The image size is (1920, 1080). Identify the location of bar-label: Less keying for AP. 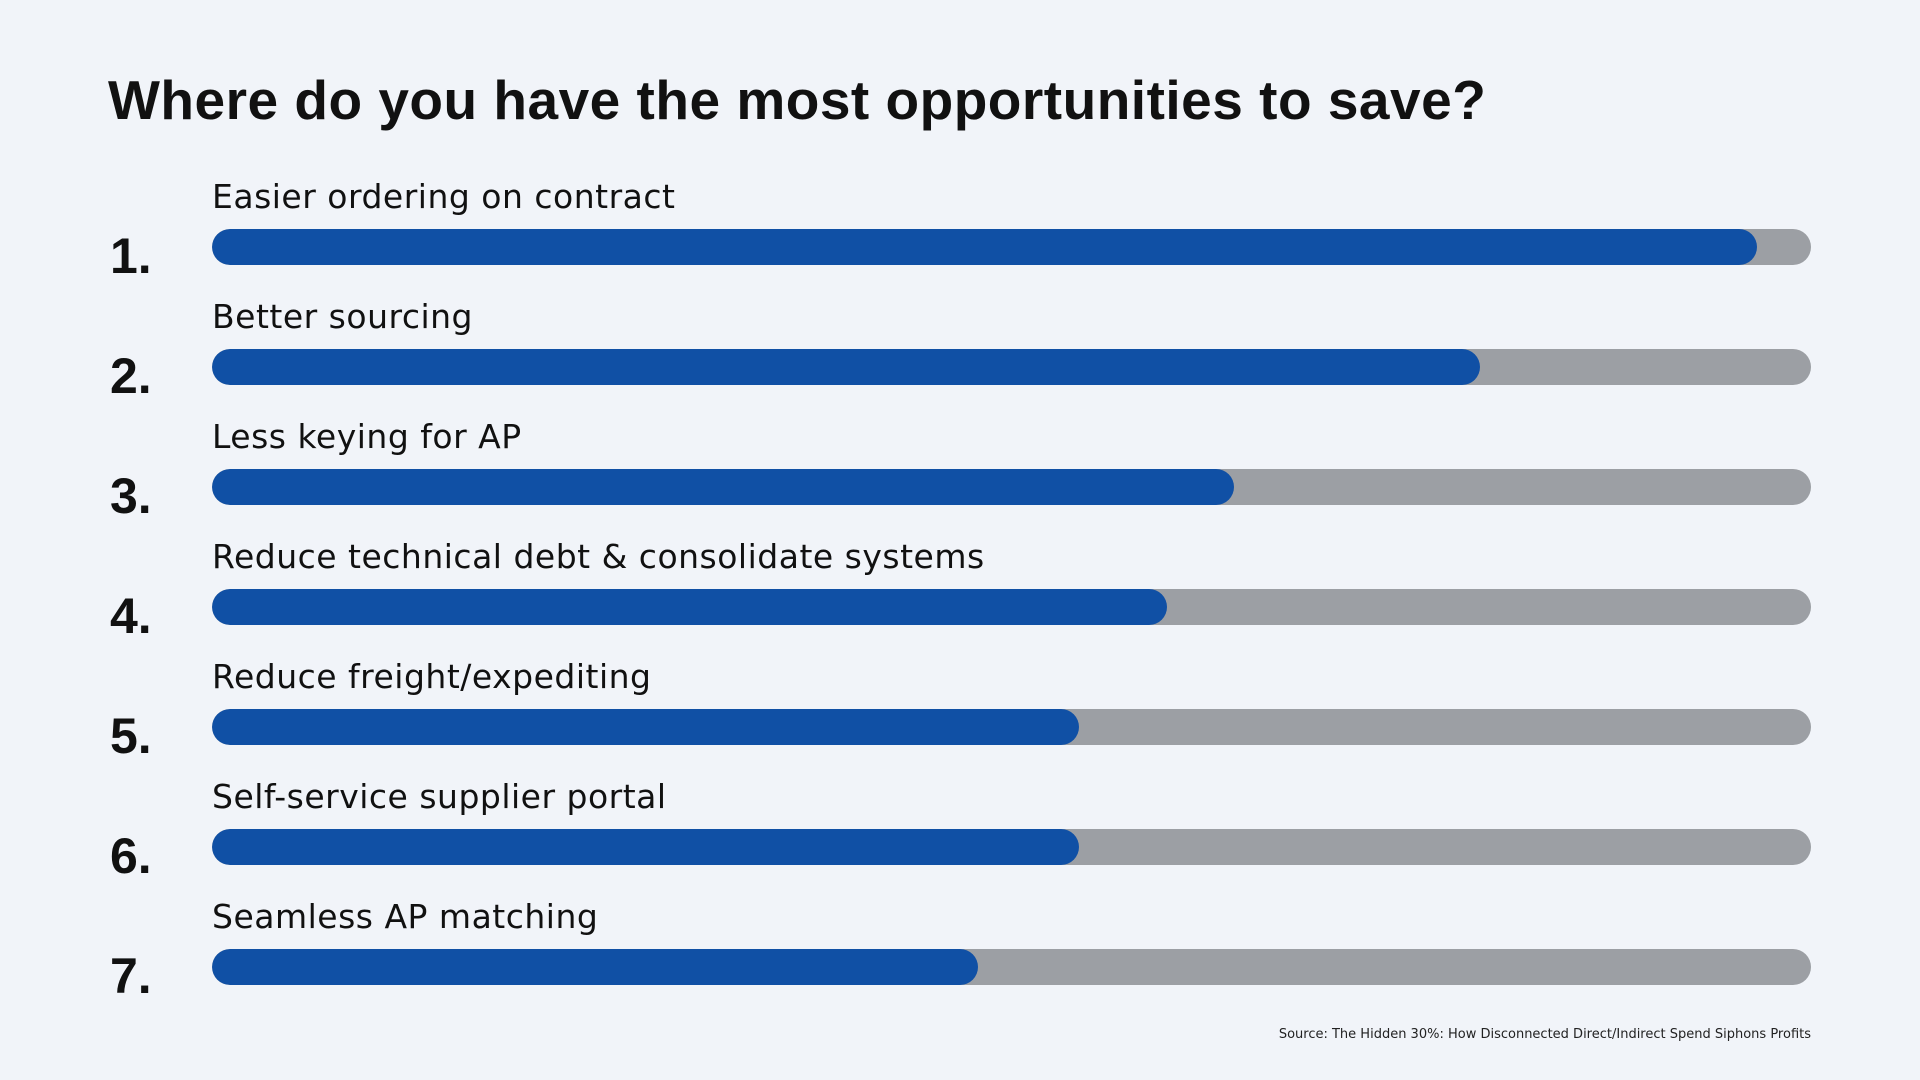
(367, 436).